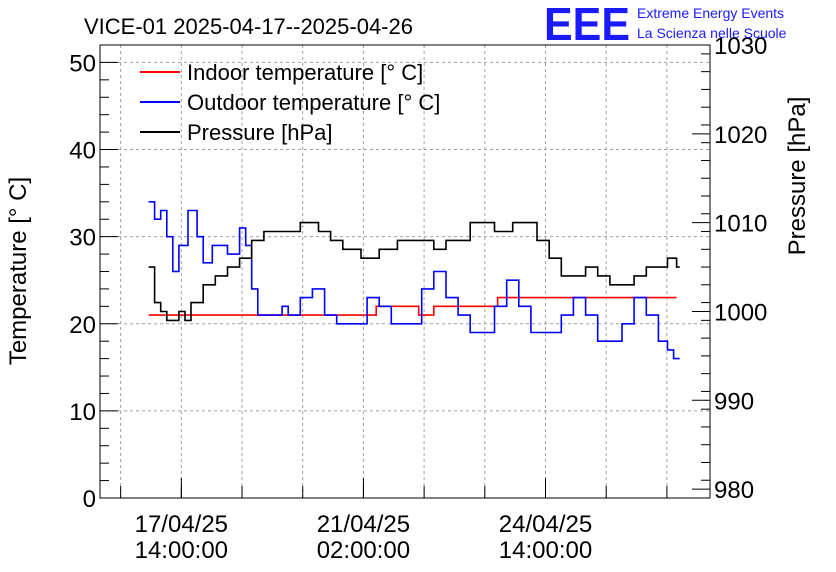  What do you see at coordinates (82, 412) in the screenshot?
I see `y-tick-label: 10` at bounding box center [82, 412].